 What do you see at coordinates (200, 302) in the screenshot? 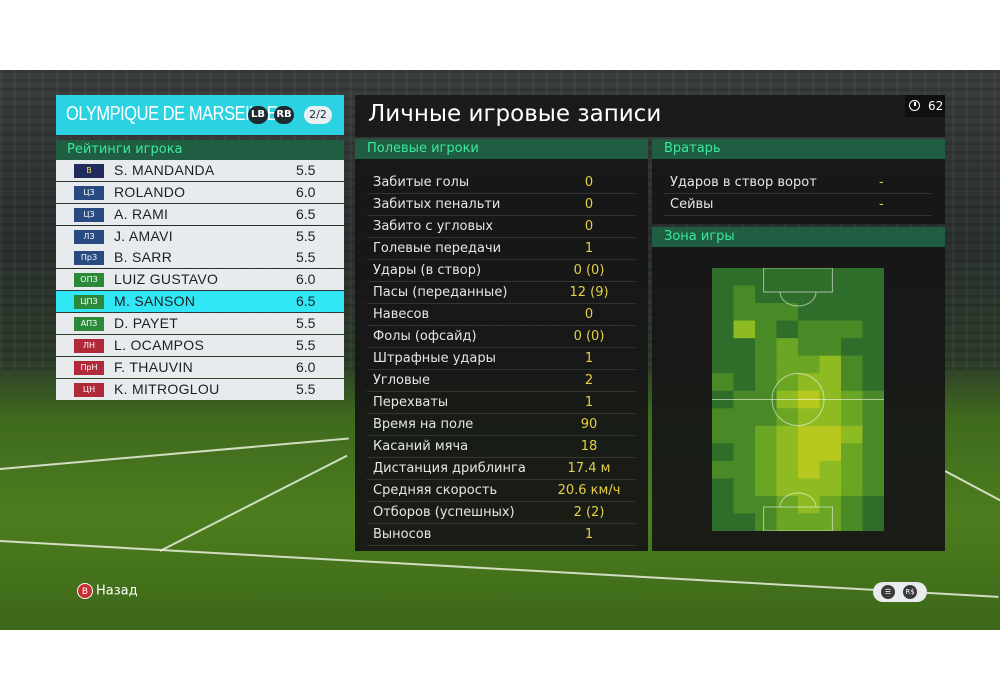
I see `player-row: ЦПЗ M. SANSON 6.5` at bounding box center [200, 302].